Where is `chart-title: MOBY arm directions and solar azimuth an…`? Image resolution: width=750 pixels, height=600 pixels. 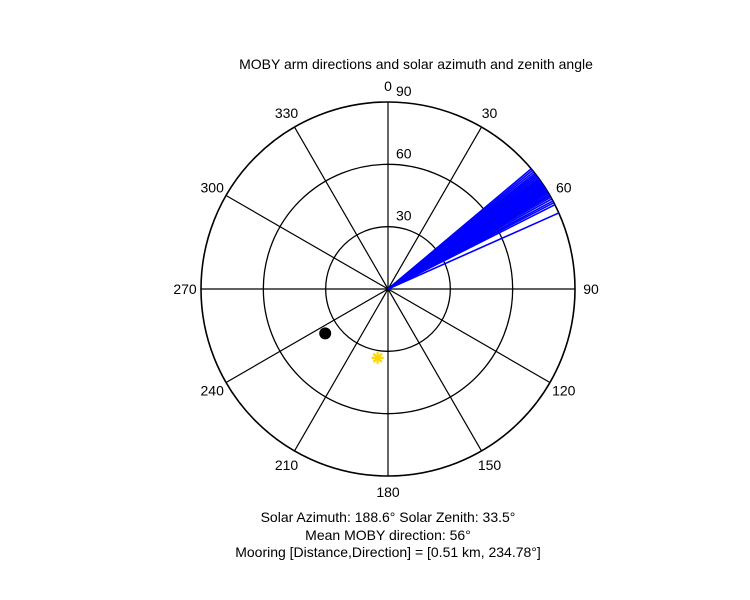 chart-title: MOBY arm directions and solar azimuth an… is located at coordinates (416, 64).